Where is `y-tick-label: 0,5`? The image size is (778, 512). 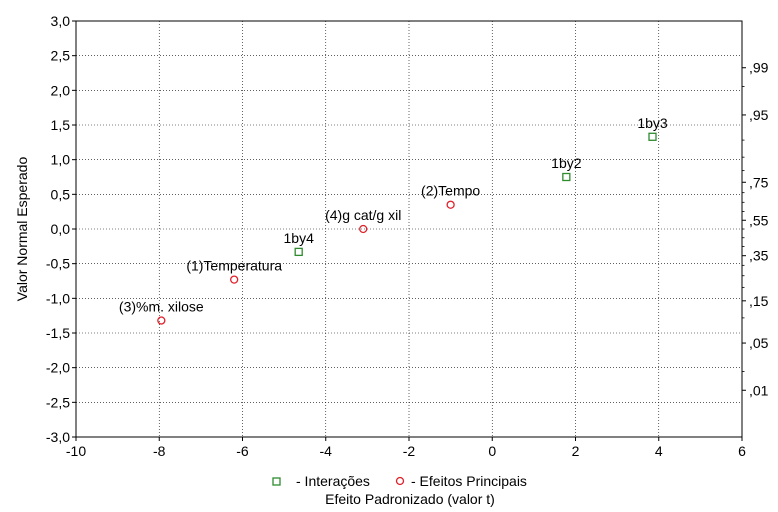
y-tick-label: 0,5 is located at coordinates (61, 194).